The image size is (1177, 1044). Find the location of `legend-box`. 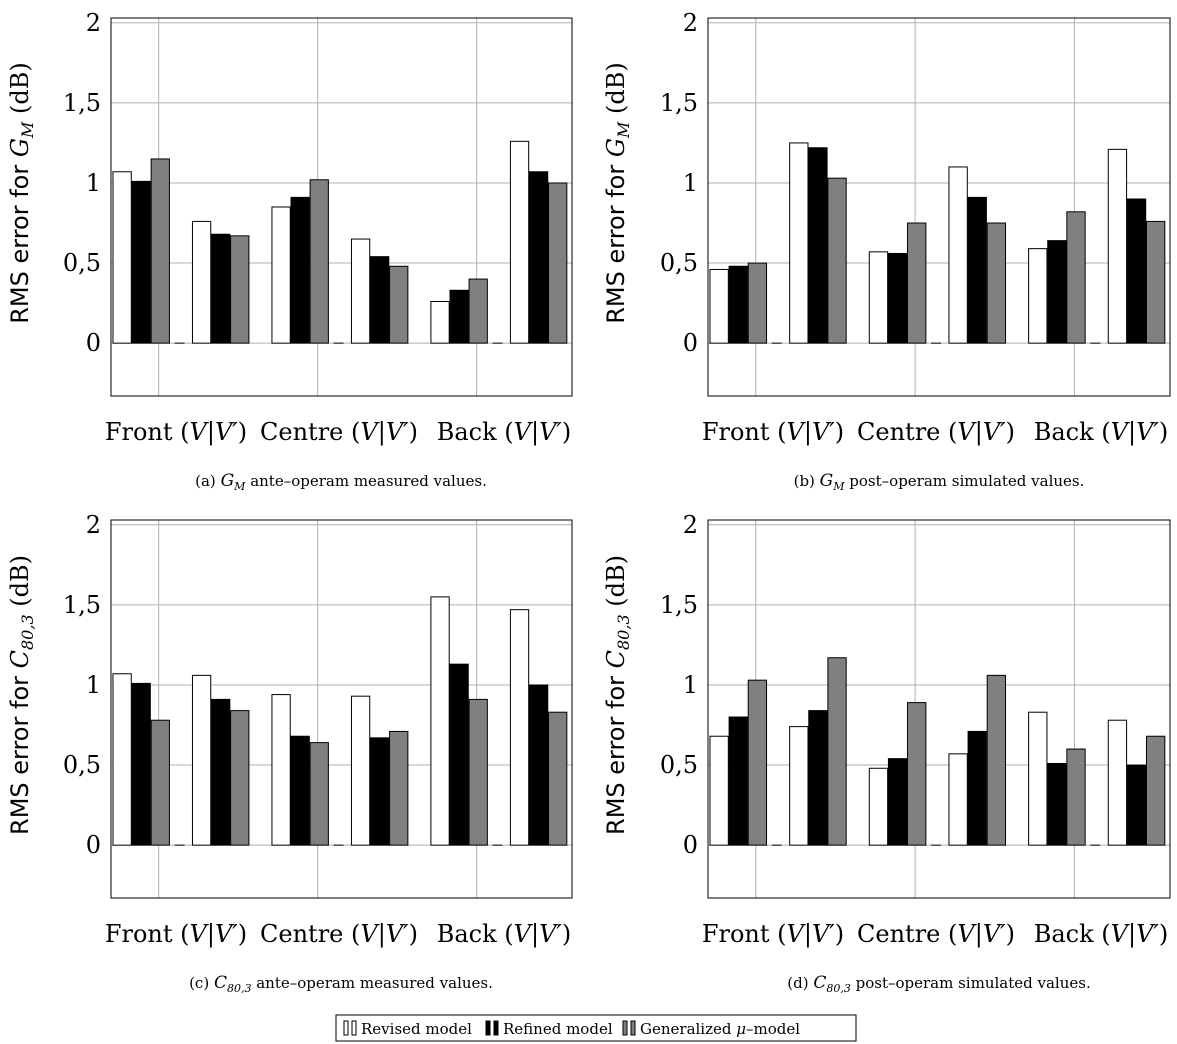

legend-box is located at coordinates (596, 1028).